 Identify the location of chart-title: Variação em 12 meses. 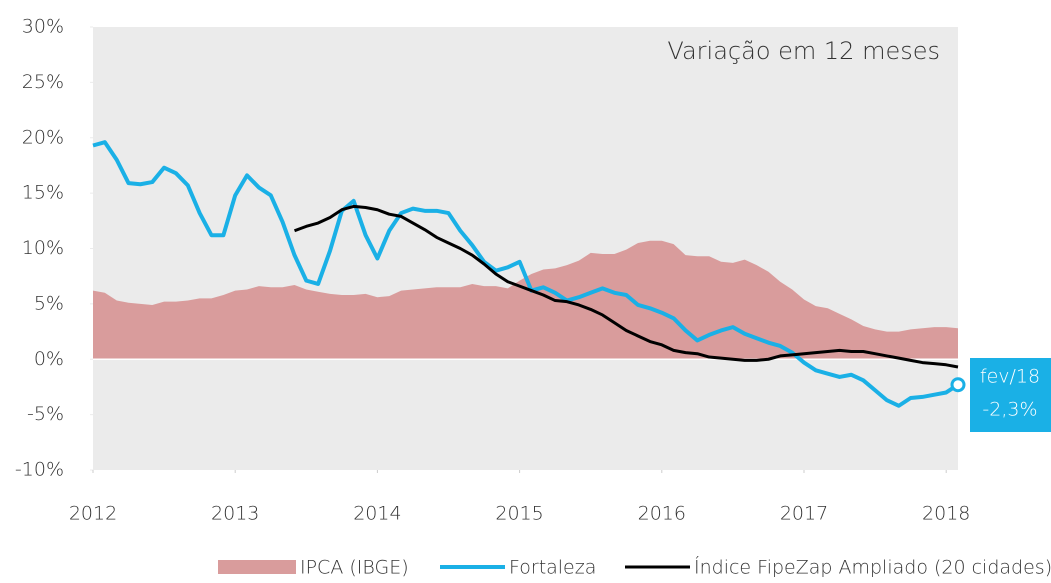
(803, 51).